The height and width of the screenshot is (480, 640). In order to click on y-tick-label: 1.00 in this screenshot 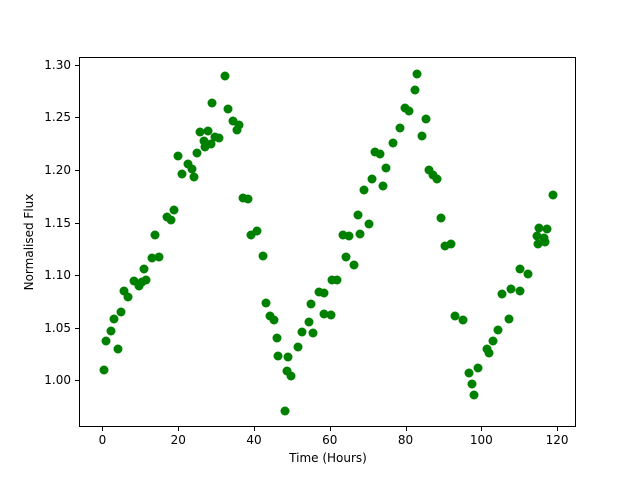, I will do `click(57, 380)`.